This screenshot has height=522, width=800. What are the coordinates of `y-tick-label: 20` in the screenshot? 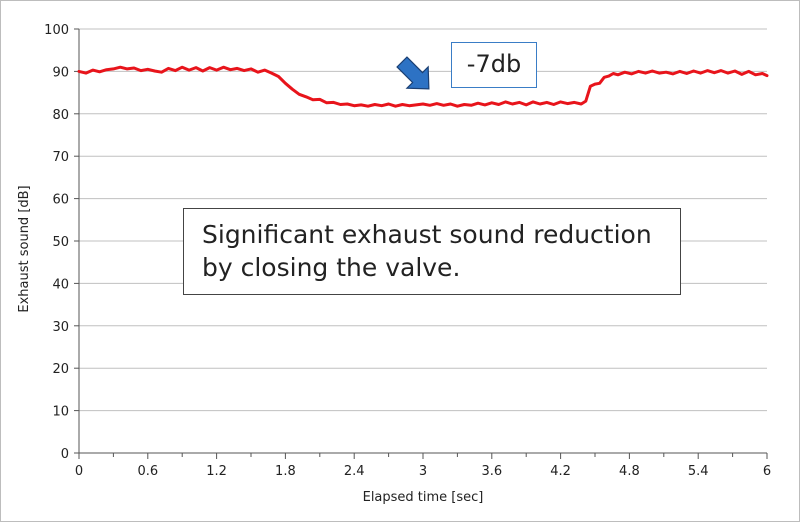 It's located at (60, 369).